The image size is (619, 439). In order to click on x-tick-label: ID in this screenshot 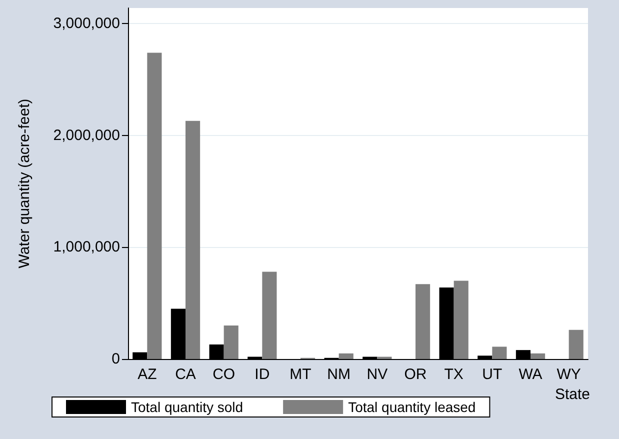, I will do `click(262, 374)`.